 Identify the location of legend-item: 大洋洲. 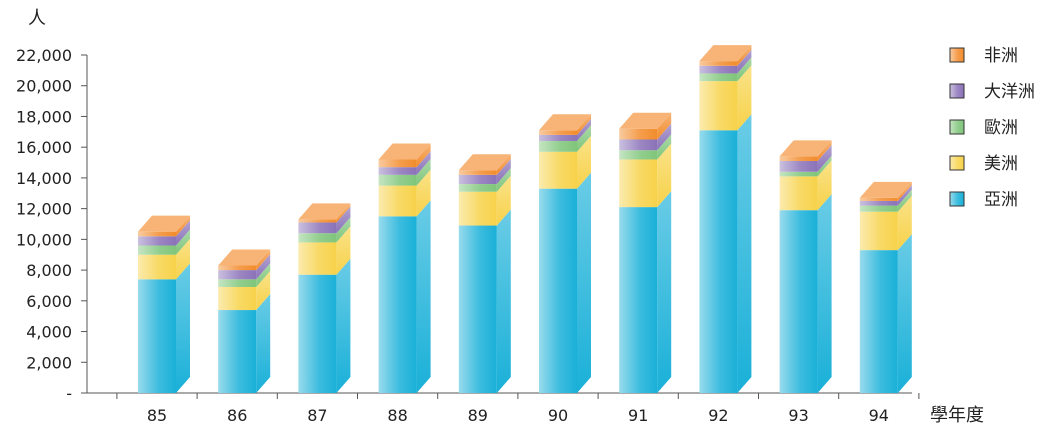
(992, 92).